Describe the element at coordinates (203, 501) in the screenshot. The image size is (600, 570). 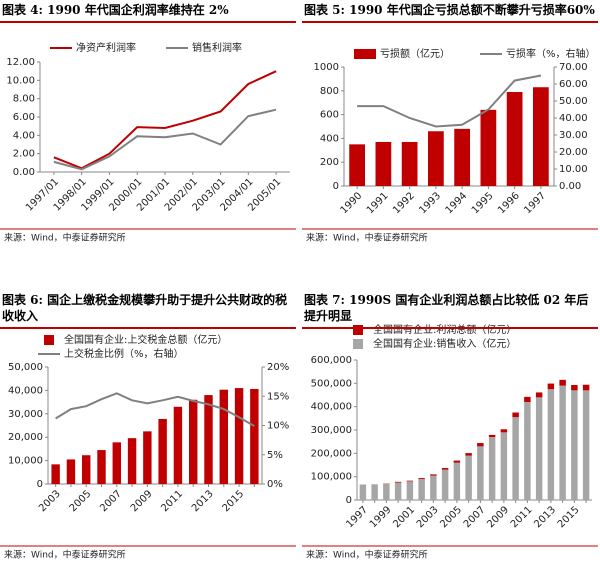
I see `x-tick-label: 2013` at that location.